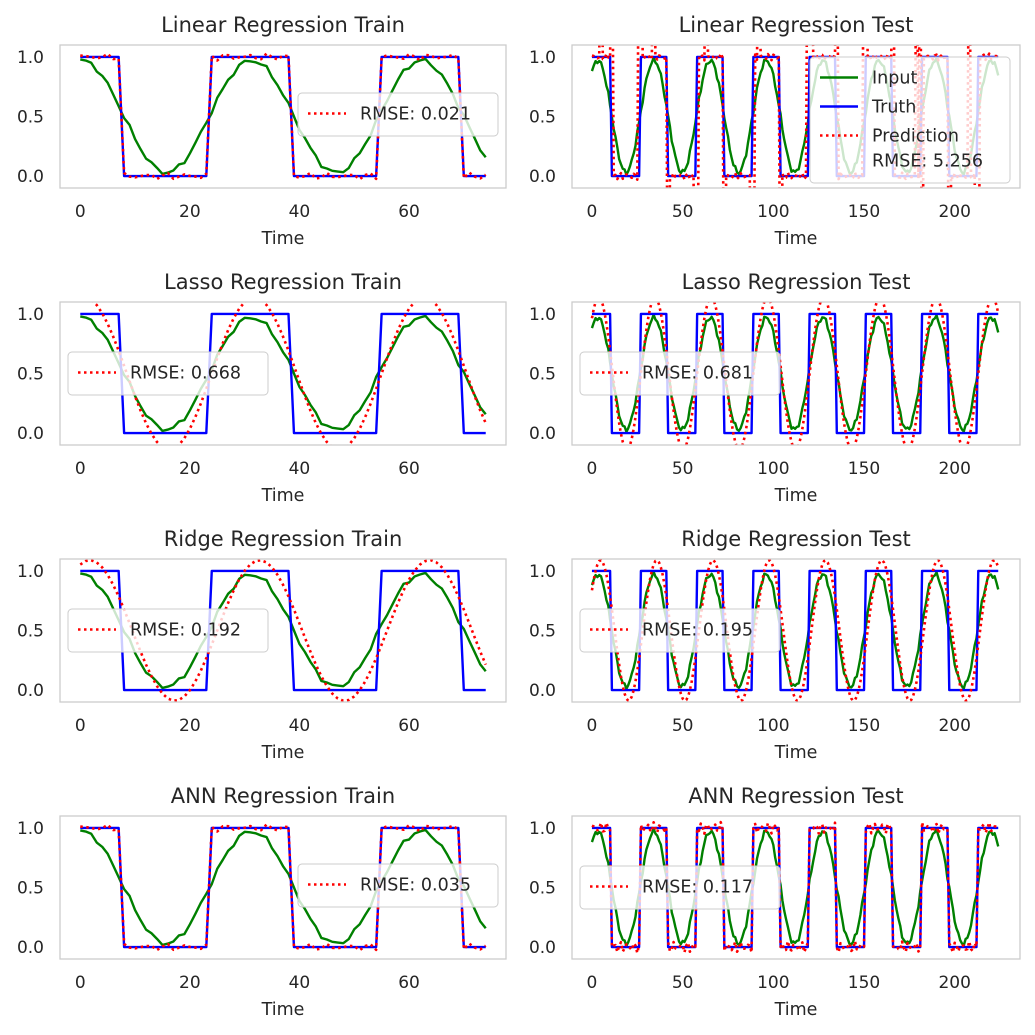 This screenshot has width=1035, height=1035. I want to click on legend: RMSE: 0.192, so click(168, 630).